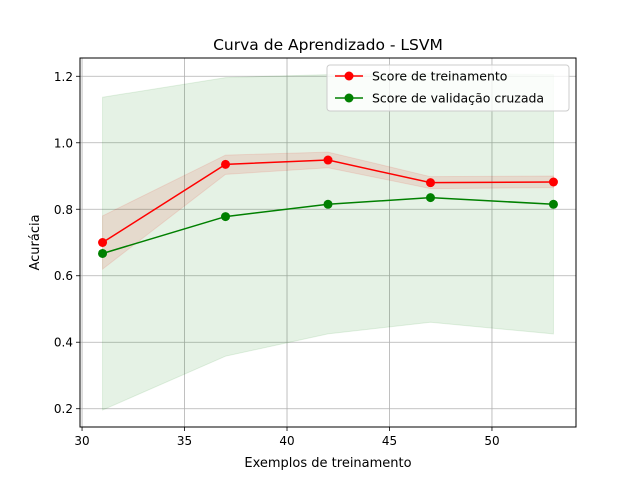 The width and height of the screenshot is (640, 480). Describe the element at coordinates (184, 441) in the screenshot. I see `x-tick-label: 35` at that location.